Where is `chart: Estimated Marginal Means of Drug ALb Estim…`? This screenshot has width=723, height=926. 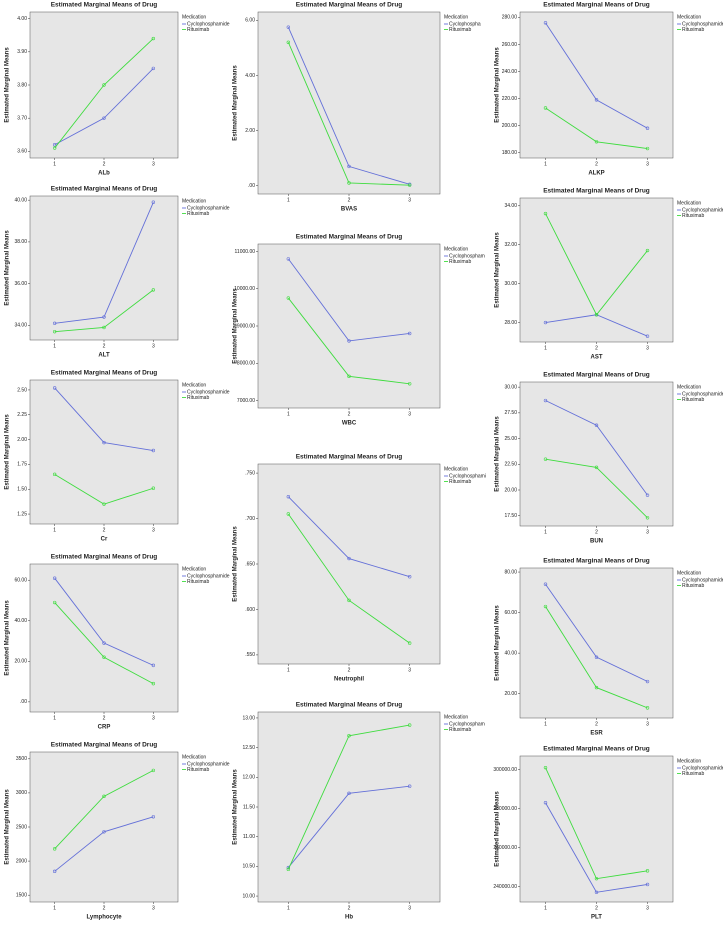 chart: Estimated Marginal Means of Drug ALb Estim… is located at coordinates (117, 89).